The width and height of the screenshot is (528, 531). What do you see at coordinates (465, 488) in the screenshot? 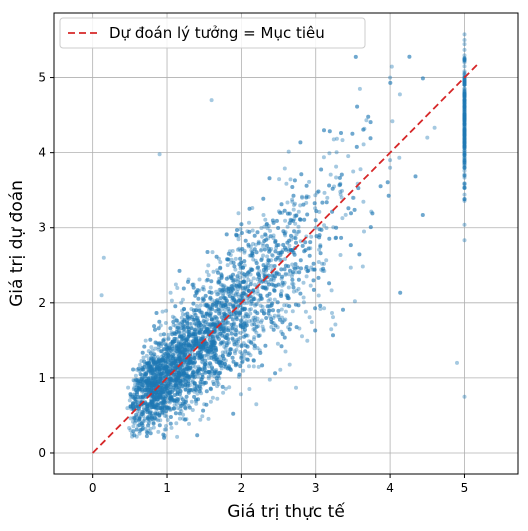
I see `x-tick-label: 5` at bounding box center [465, 488].